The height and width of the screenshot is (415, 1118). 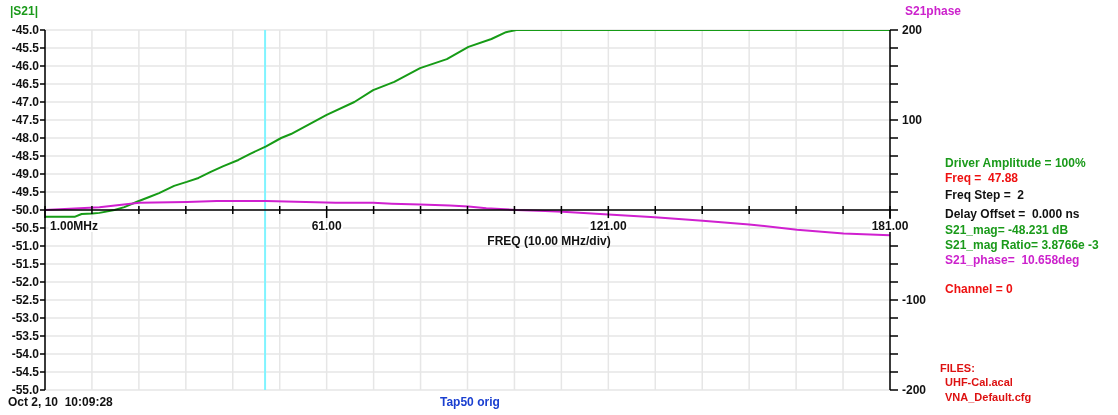 I want to click on y-tick-label: -50.0, so click(x=25, y=210).